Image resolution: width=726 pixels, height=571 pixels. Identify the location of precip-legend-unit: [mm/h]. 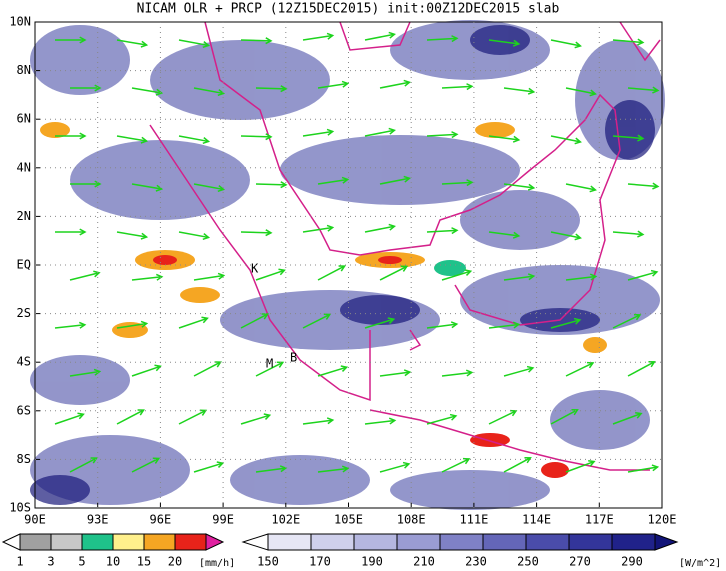
(217, 563).